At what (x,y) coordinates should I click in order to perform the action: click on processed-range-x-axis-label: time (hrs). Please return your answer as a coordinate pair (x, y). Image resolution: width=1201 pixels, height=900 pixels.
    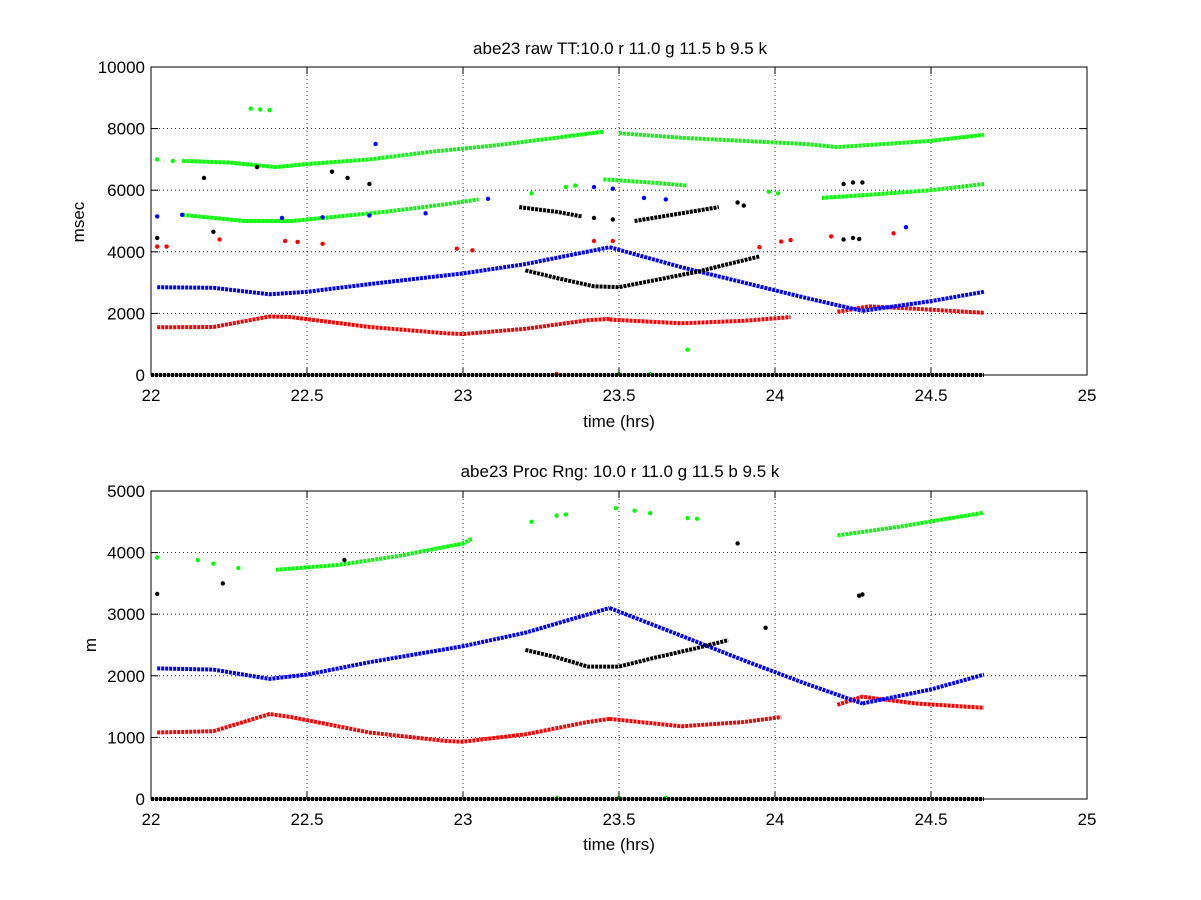
    Looking at the image, I should click on (619, 844).